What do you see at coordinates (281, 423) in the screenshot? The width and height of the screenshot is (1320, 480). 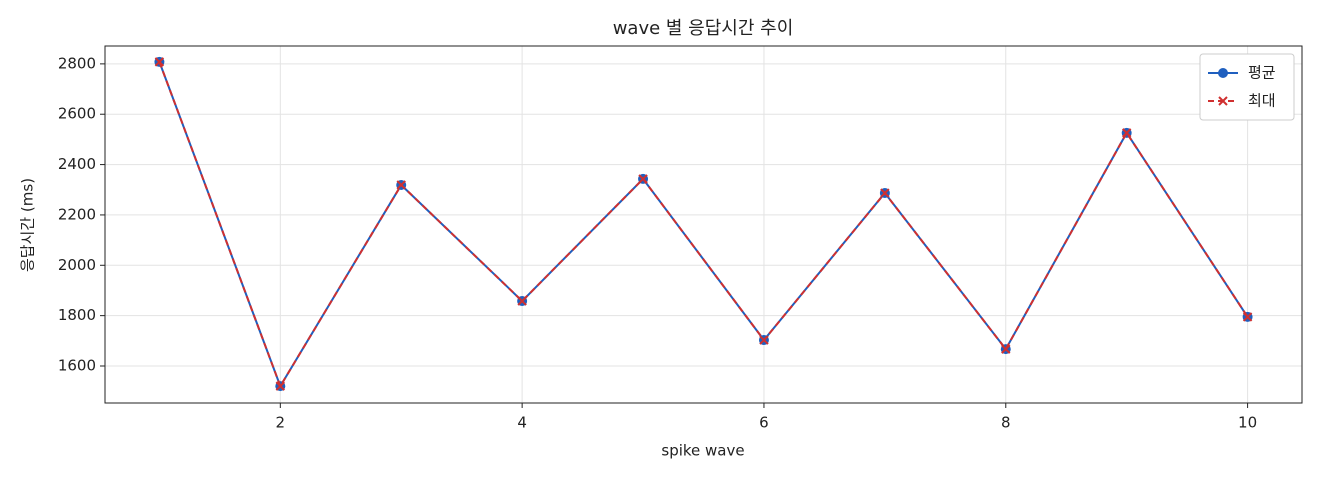 I see `x-tick-label: 2` at bounding box center [281, 423].